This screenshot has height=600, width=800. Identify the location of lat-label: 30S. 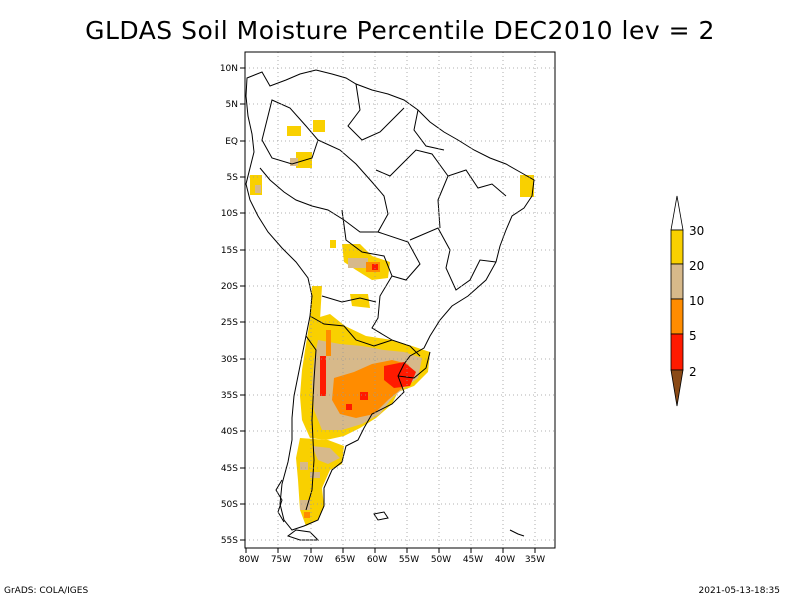
(229, 360).